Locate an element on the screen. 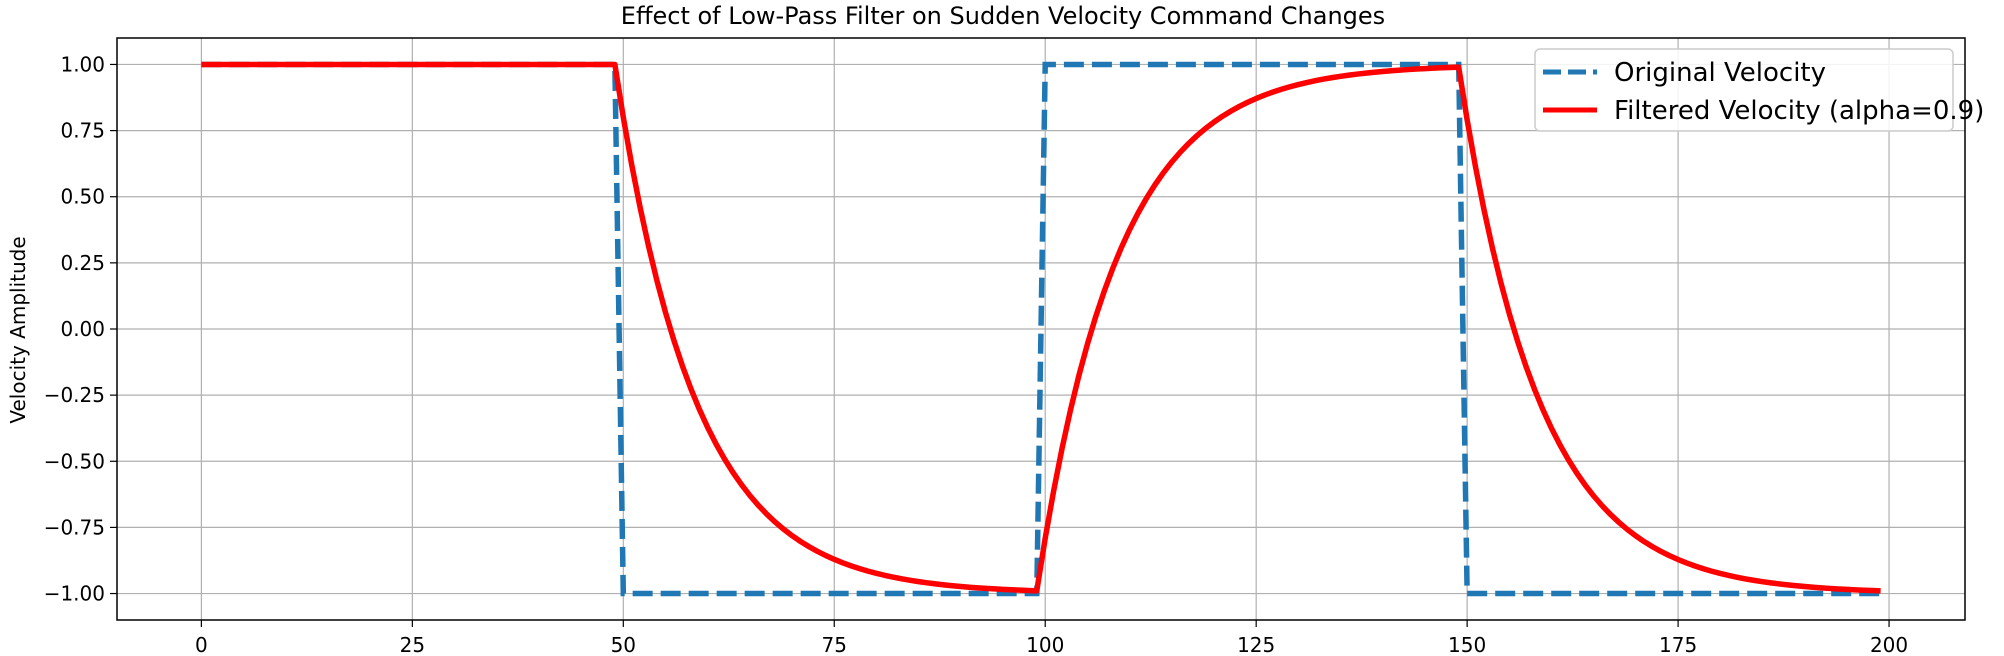 The width and height of the screenshot is (2004, 656). y-tick-label: 0.00 is located at coordinates (82, 329).